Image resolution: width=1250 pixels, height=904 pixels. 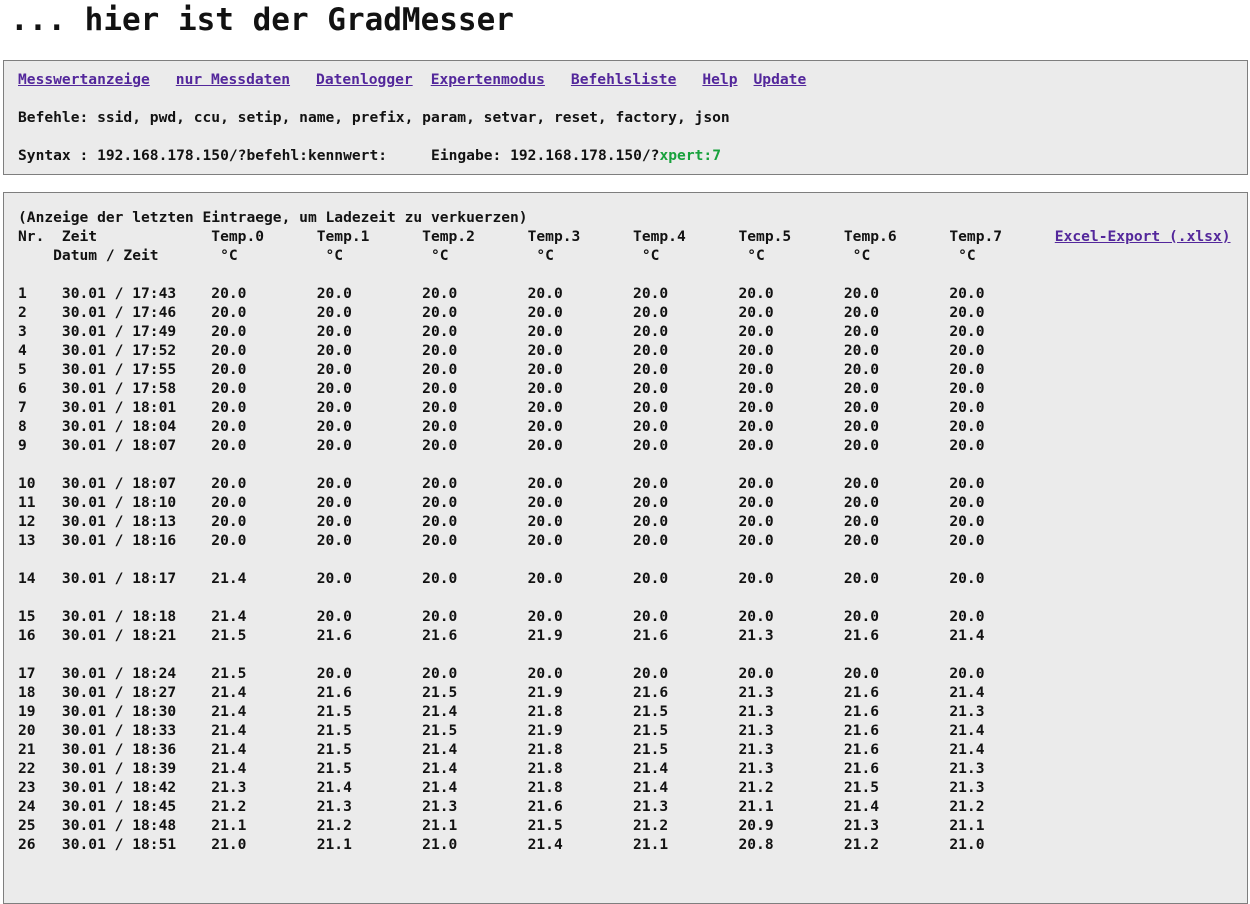 What do you see at coordinates (1142, 236) in the screenshot?
I see `excel-export-link: Excel-Export (.xlsx)` at bounding box center [1142, 236].